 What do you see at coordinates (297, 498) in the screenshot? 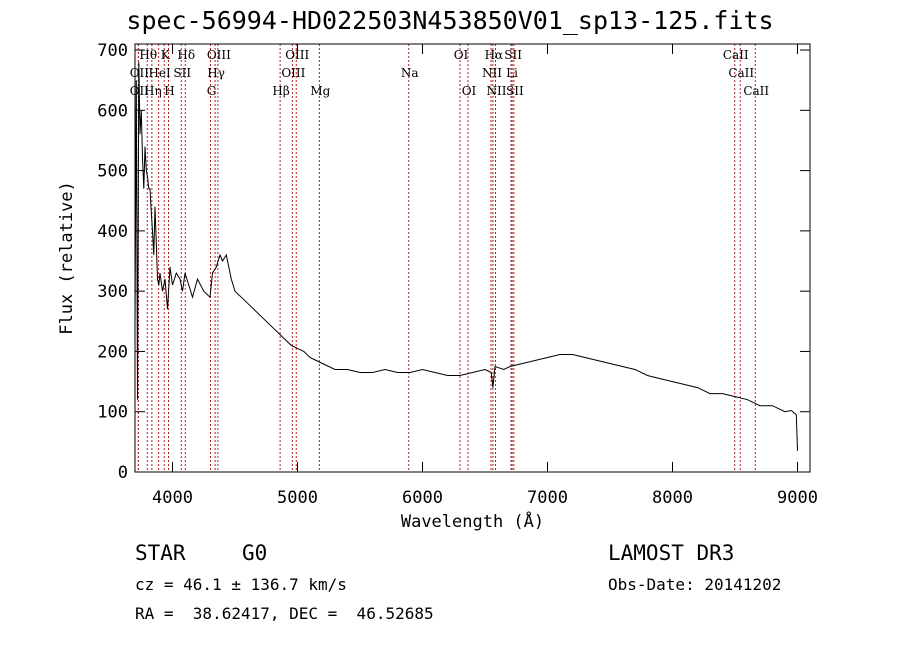
I see `x-tick-label: 5000` at bounding box center [297, 498].